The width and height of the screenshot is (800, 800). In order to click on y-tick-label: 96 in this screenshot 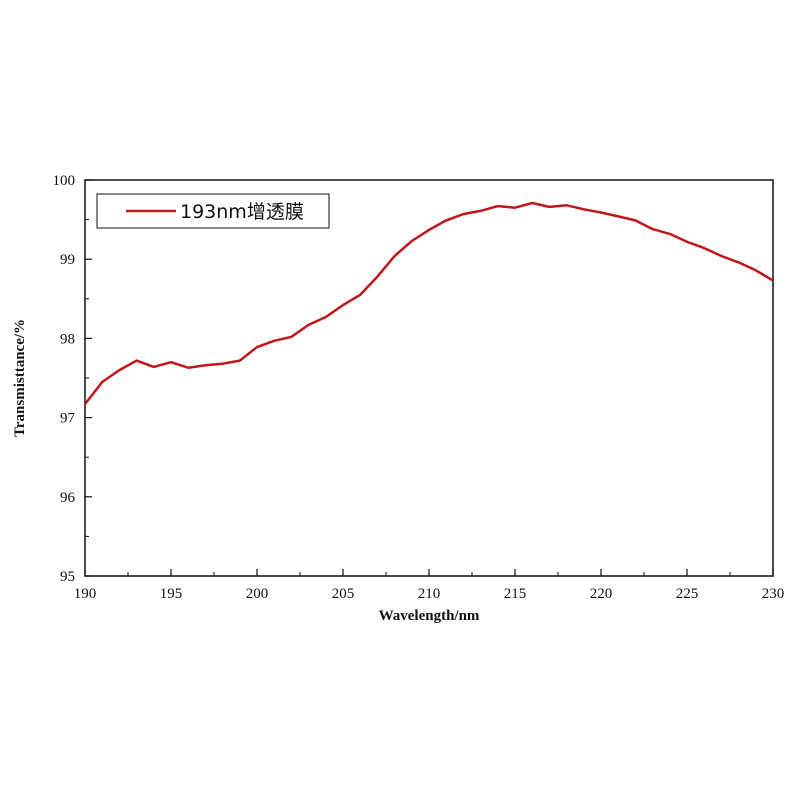, I will do `click(68, 498)`.